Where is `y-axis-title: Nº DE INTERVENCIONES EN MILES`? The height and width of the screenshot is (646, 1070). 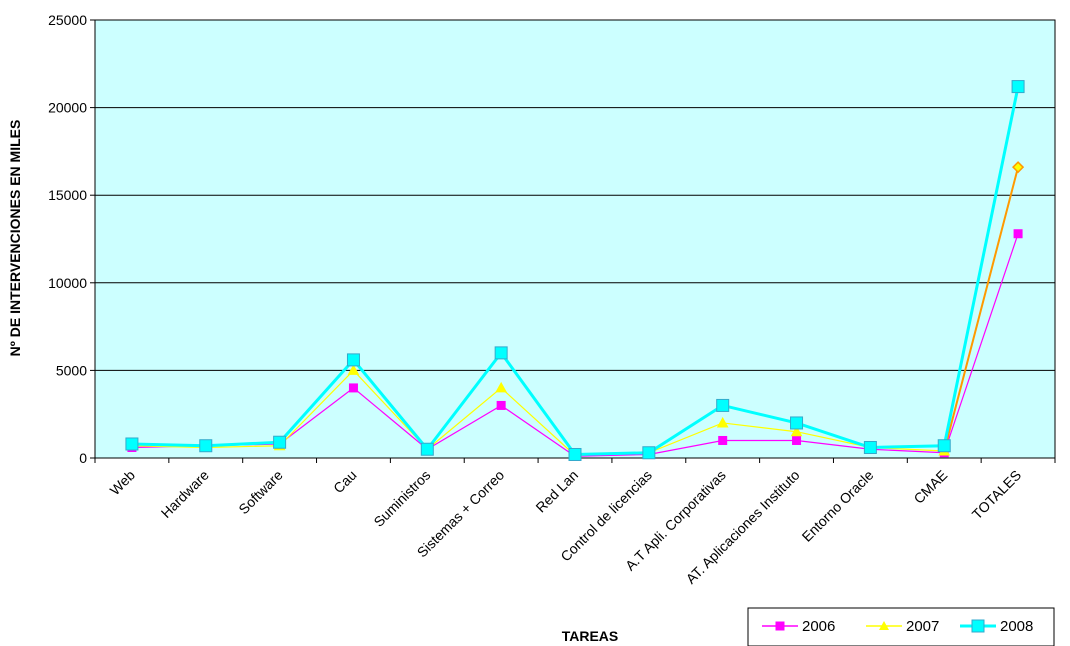
y-axis-title: Nº DE INTERVENCIONES EN MILES is located at coordinates (15, 238).